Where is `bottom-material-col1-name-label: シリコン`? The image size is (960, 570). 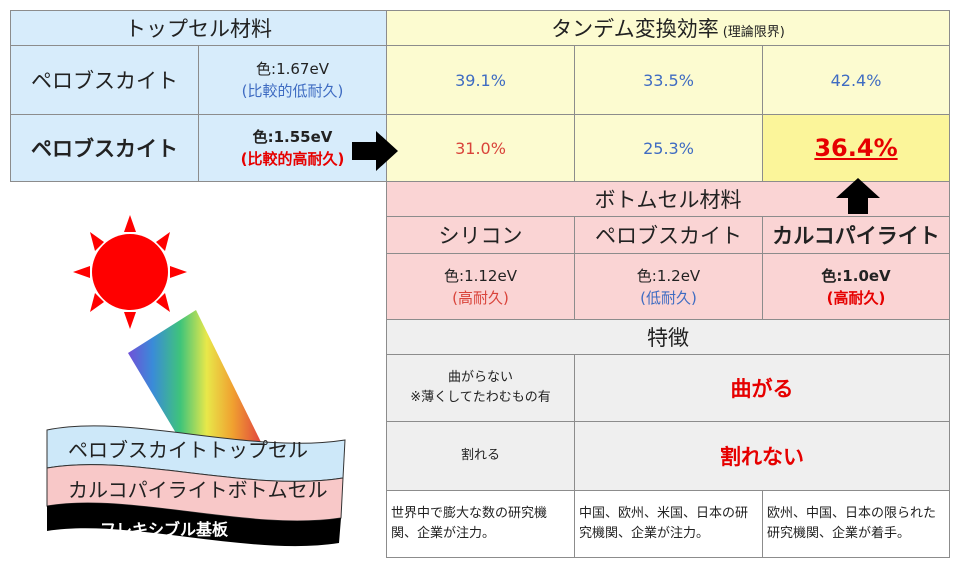
bottom-material-col1-name-label: シリコン is located at coordinates (480, 236).